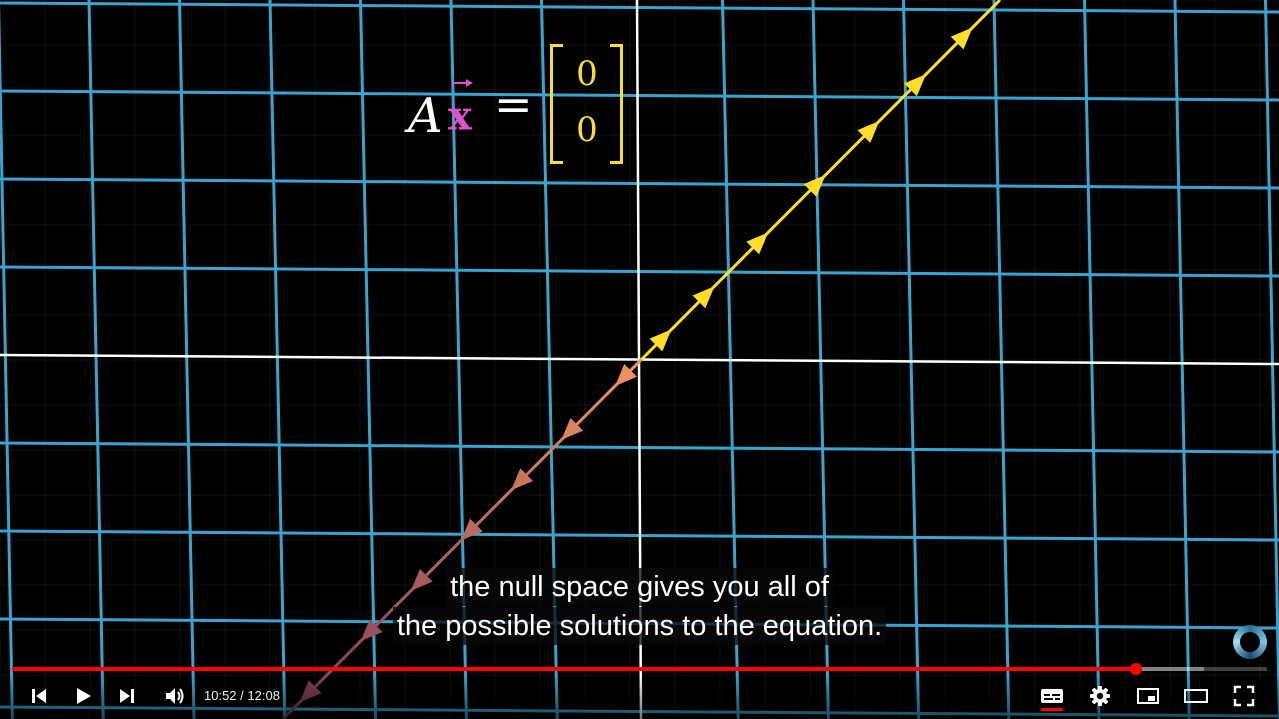 This screenshot has height=719, width=1279. Describe the element at coordinates (220, 695) in the screenshot. I see `current-time: 10:52` at that location.